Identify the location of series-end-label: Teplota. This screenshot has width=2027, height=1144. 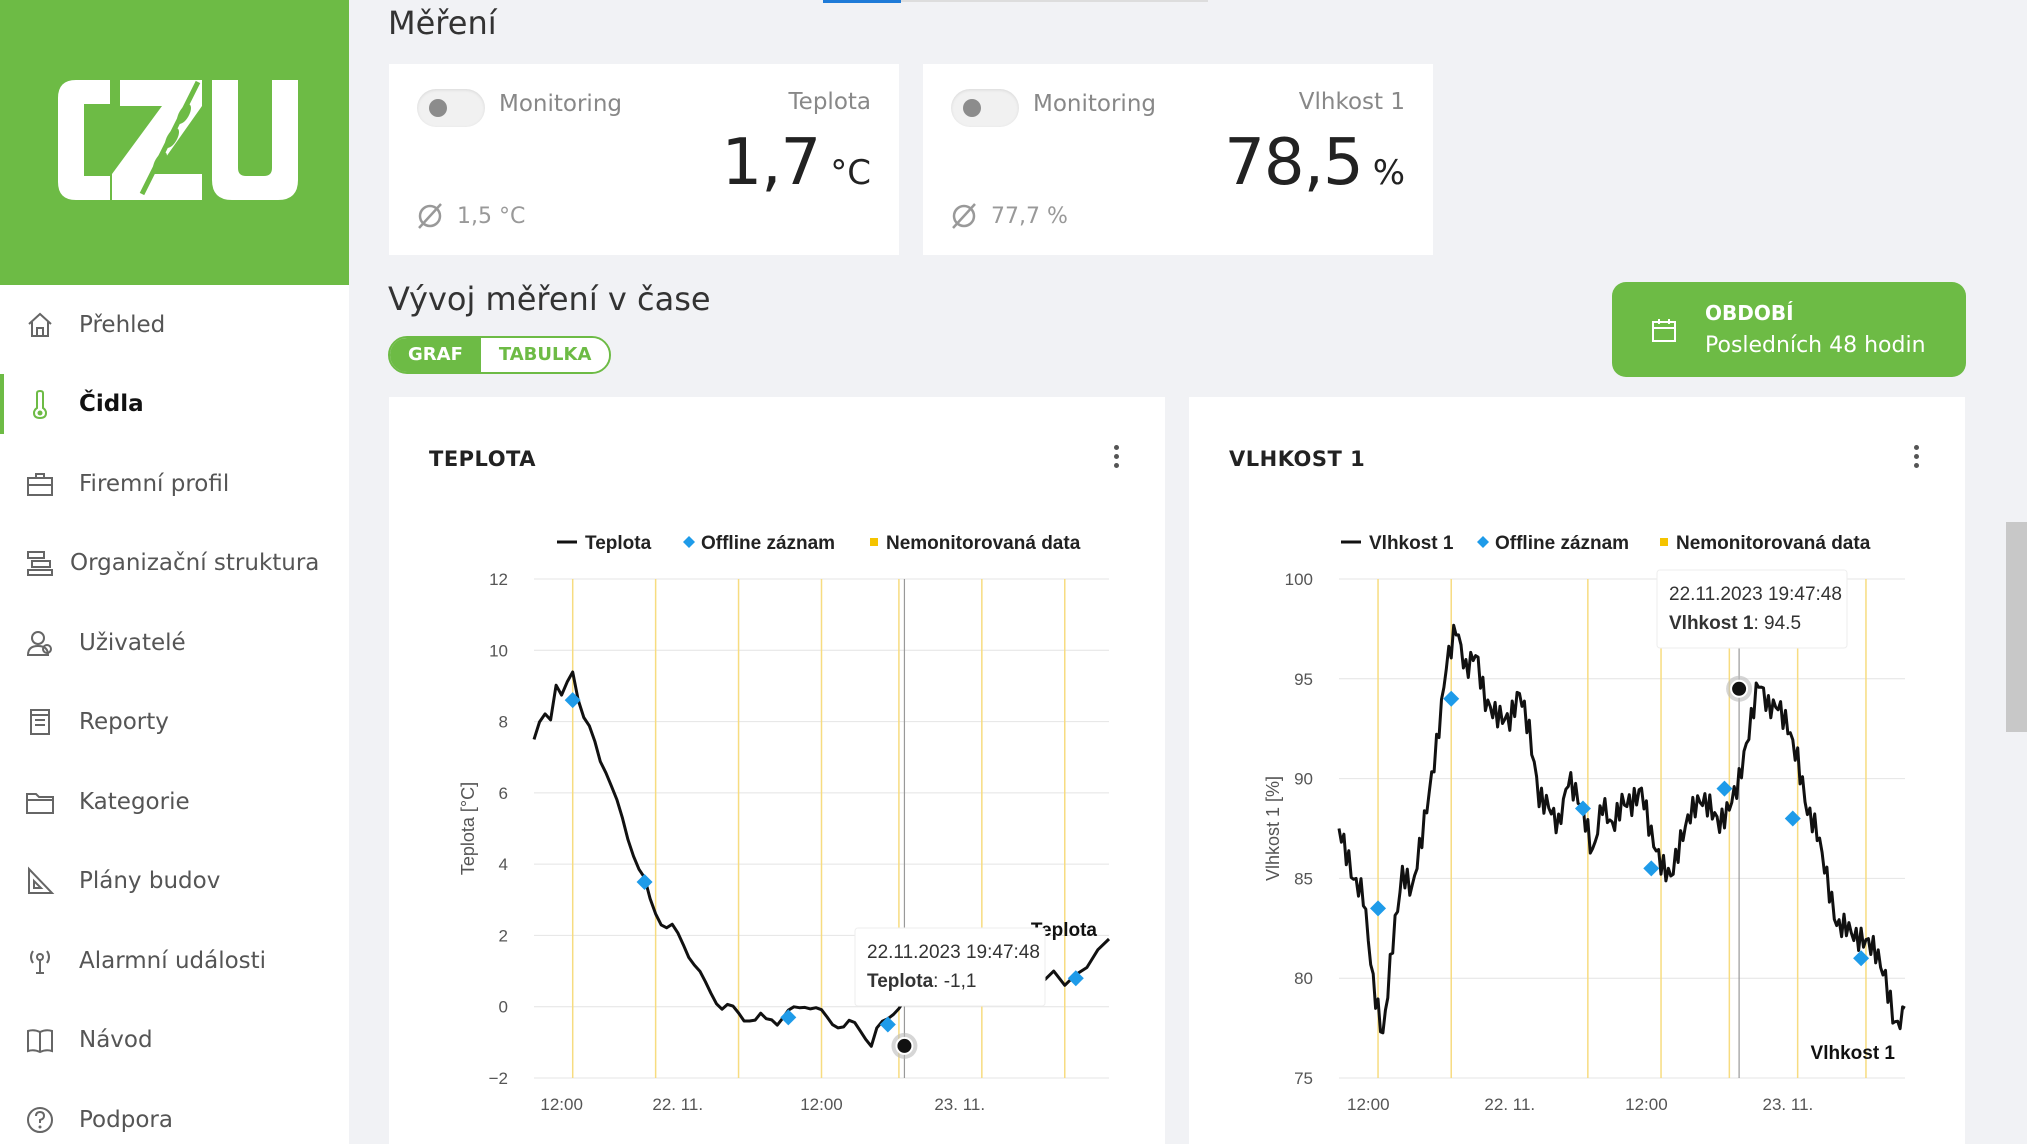
(1064, 930).